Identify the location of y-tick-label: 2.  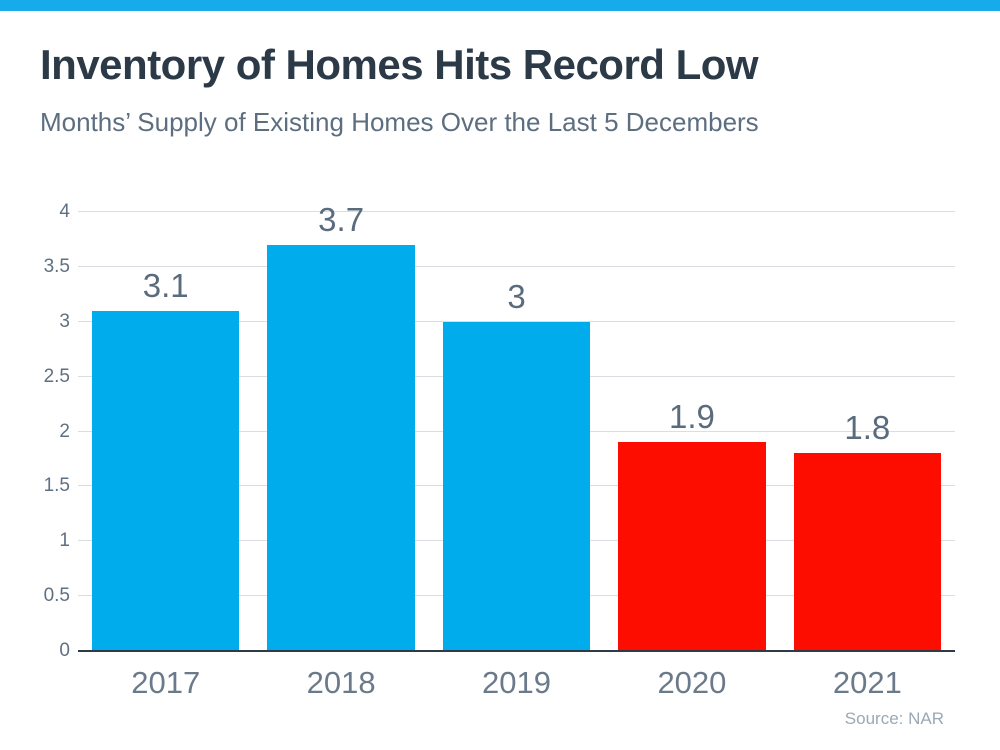
(64, 431).